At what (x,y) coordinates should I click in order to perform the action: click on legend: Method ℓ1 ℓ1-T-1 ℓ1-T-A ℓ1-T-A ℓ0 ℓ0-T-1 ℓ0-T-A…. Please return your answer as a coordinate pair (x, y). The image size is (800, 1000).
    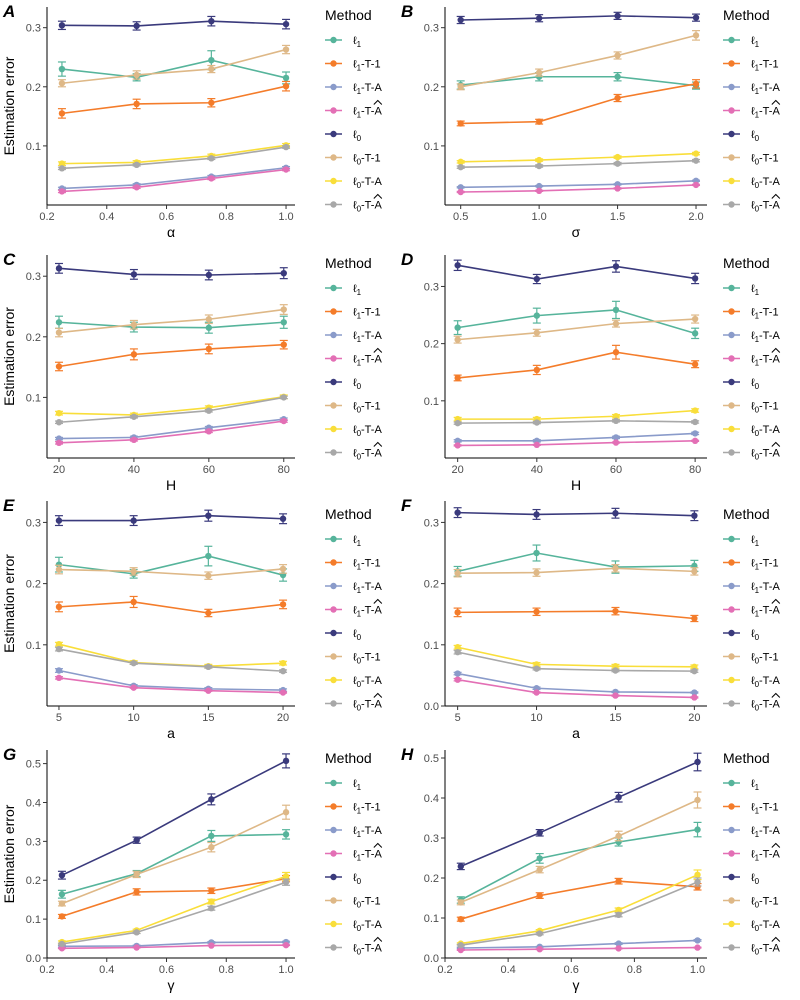
    Looking at the image, I should click on (751, 853).